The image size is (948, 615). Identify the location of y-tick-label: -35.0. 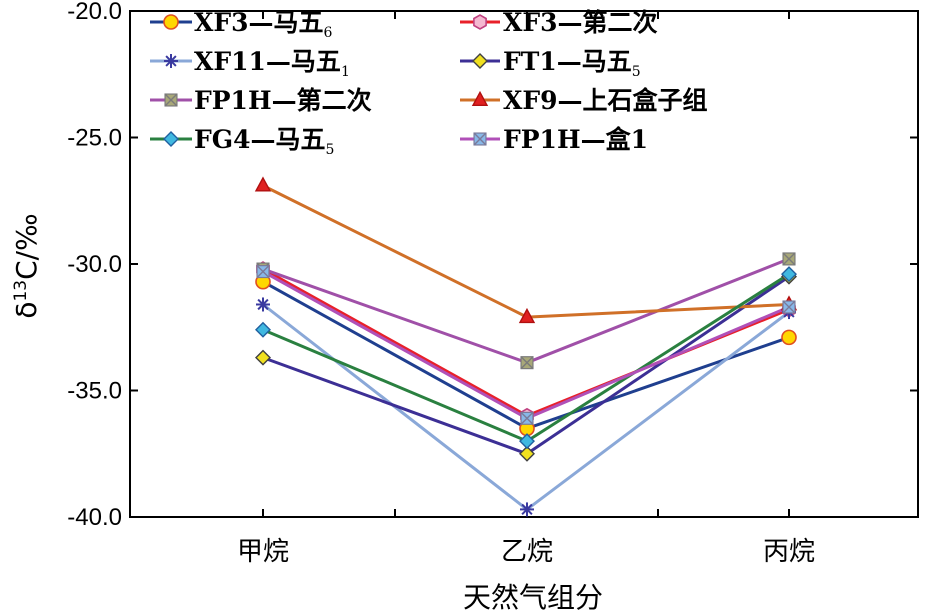
(94, 391).